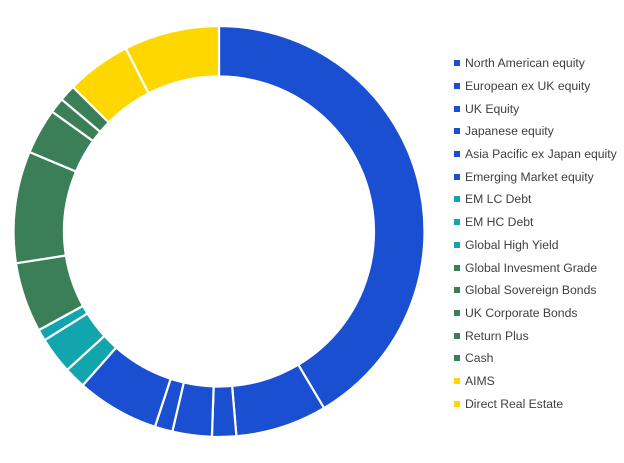 The width and height of the screenshot is (624, 463). Describe the element at coordinates (529, 176) in the screenshot. I see `legend-label: Emerging Market equity` at that location.